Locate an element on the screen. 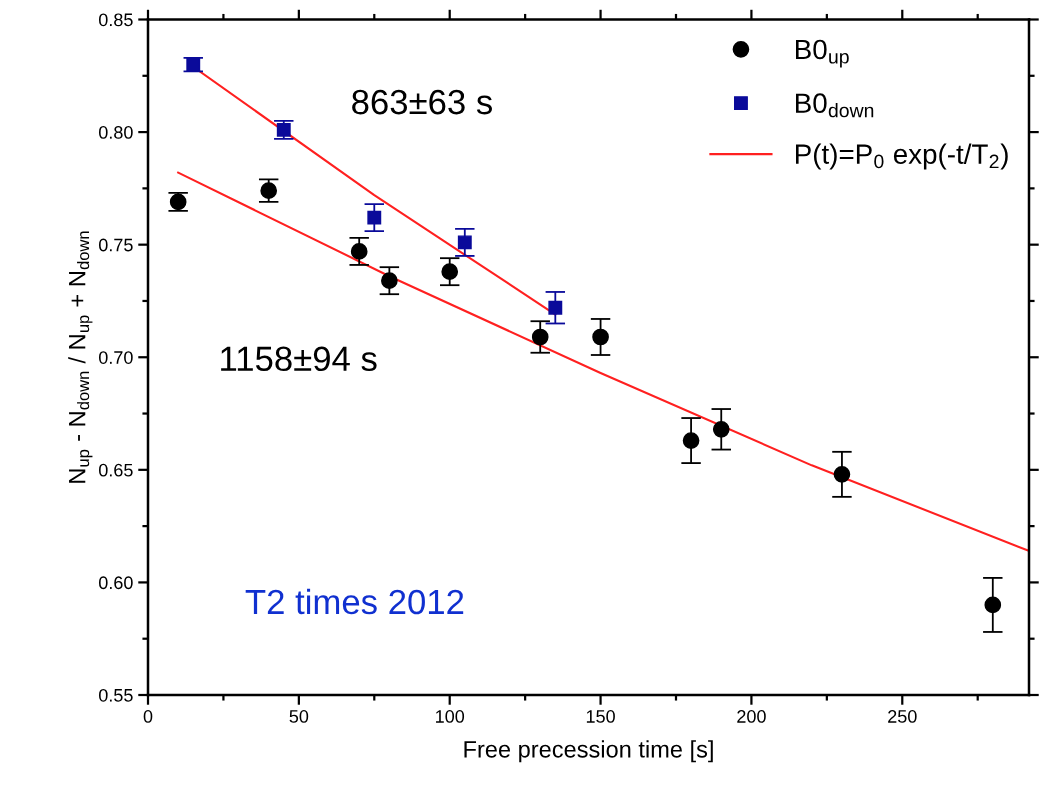  y-tick-label: 0.80 is located at coordinates (115, 132).